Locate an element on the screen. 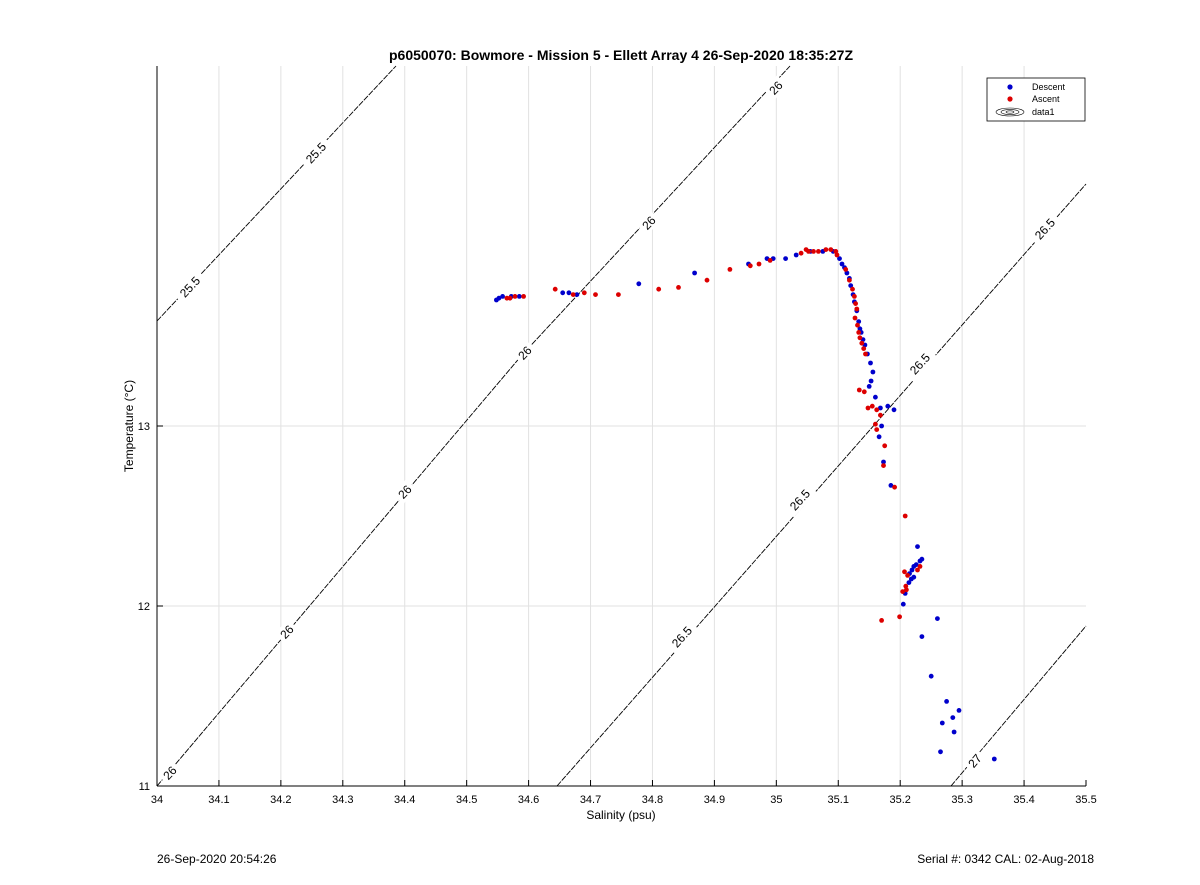 The image size is (1200, 885). x-tick-label: 35.2 is located at coordinates (899, 800).